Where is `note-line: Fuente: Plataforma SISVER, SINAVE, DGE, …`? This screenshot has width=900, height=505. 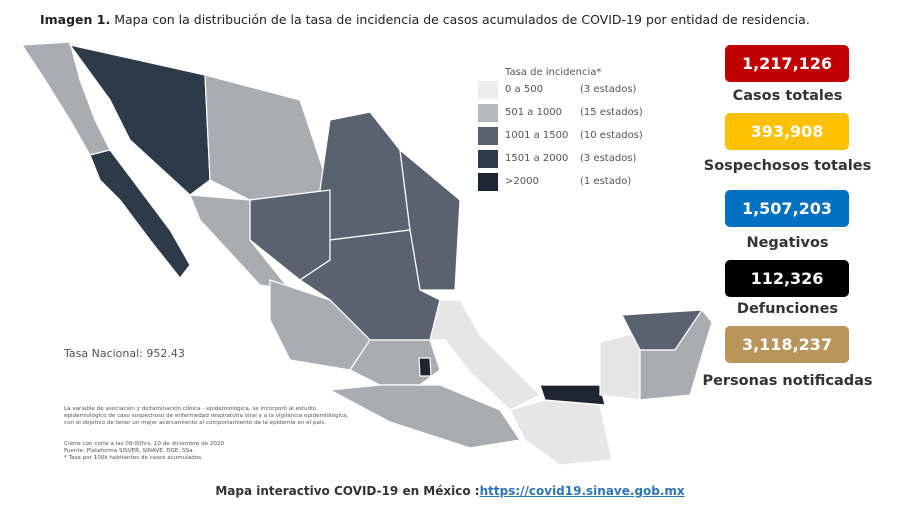 note-line: Fuente: Plataforma SISVER, SINAVE, DGE, … is located at coordinates (129, 451).